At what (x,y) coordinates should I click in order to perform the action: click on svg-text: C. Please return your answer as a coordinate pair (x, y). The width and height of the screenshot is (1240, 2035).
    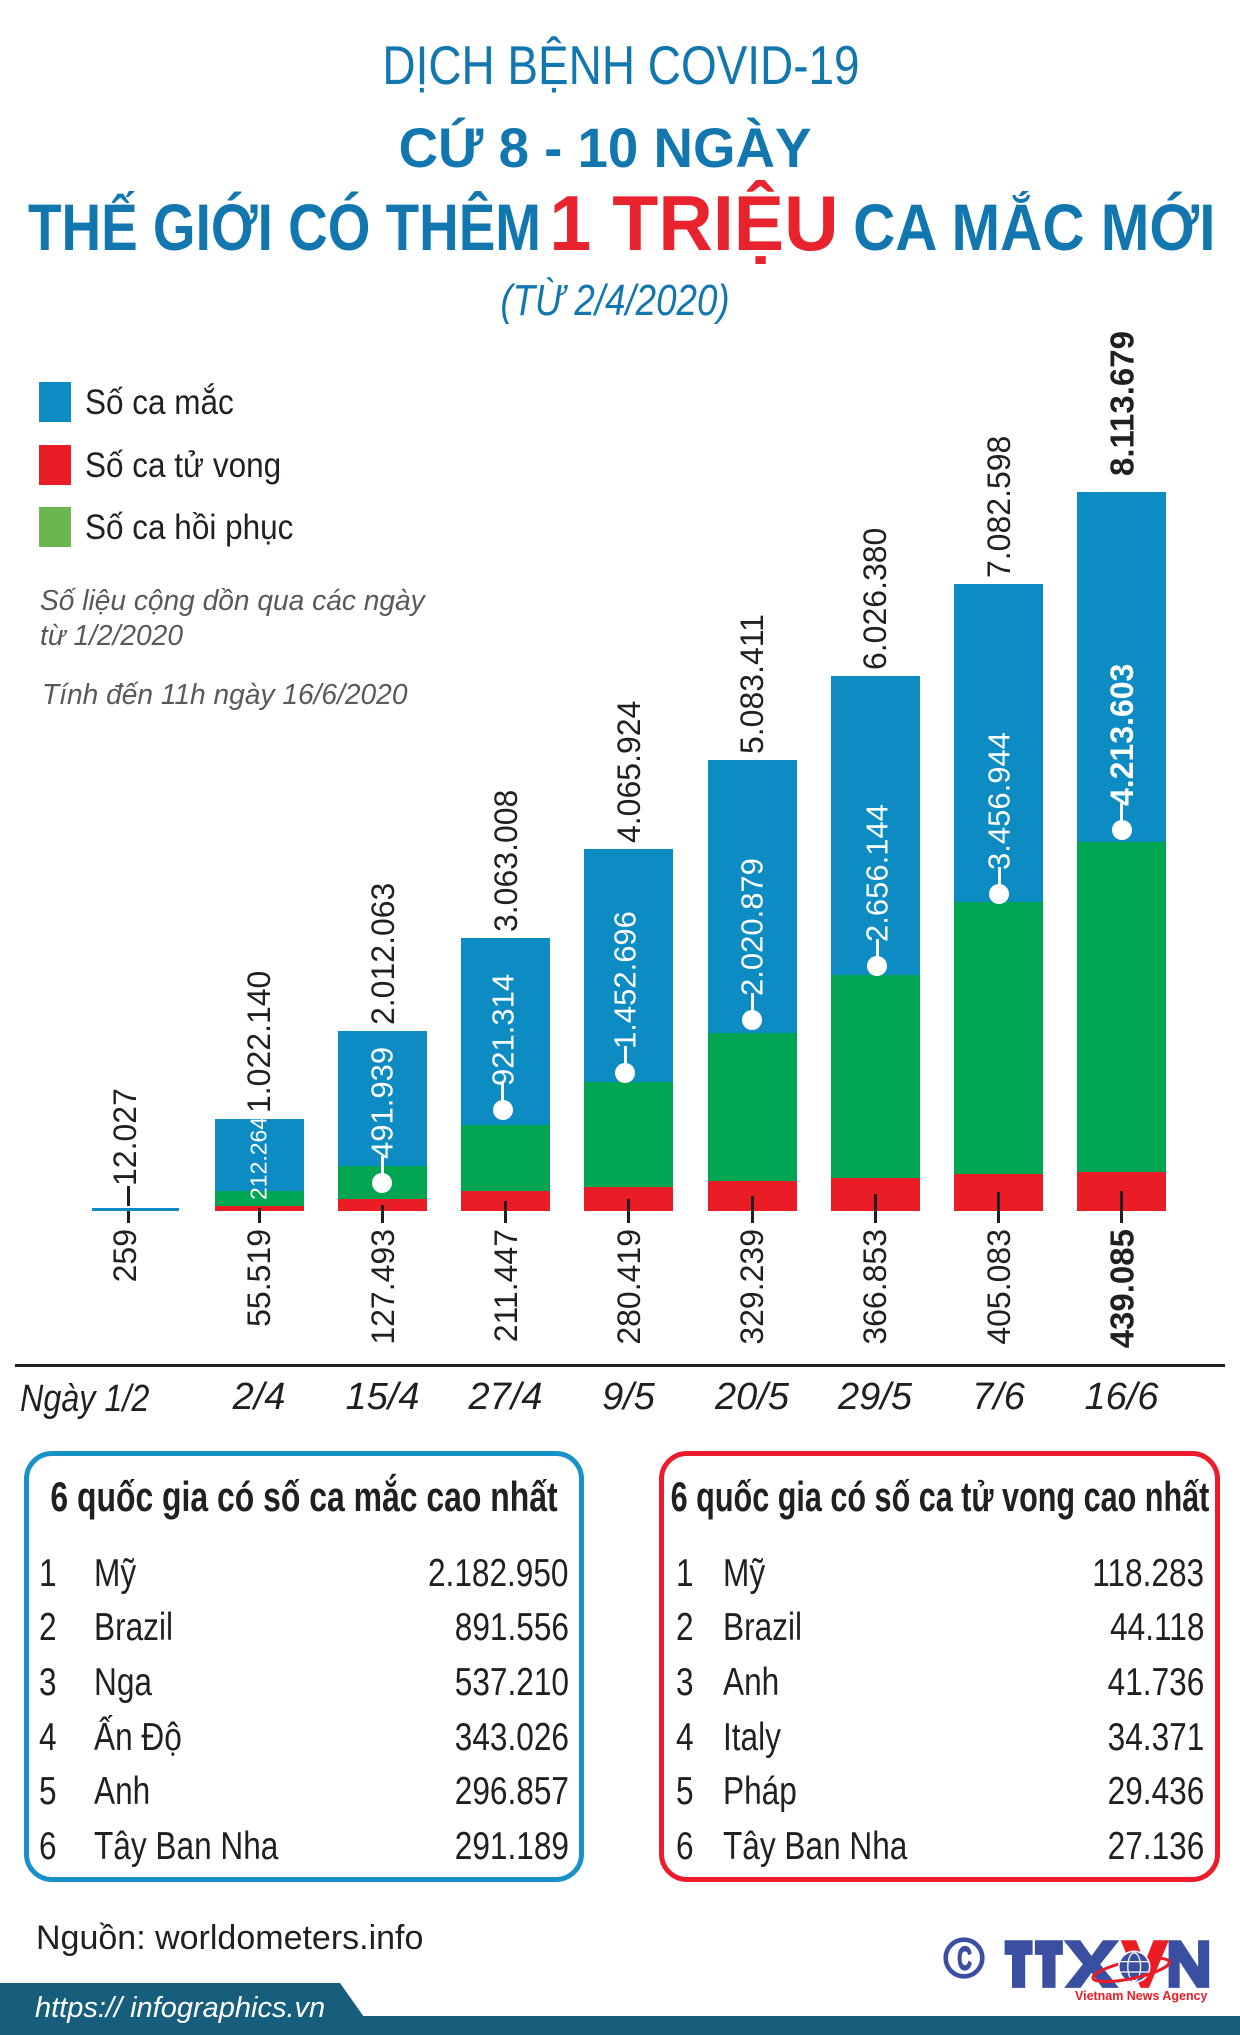
    Looking at the image, I should click on (964, 1959).